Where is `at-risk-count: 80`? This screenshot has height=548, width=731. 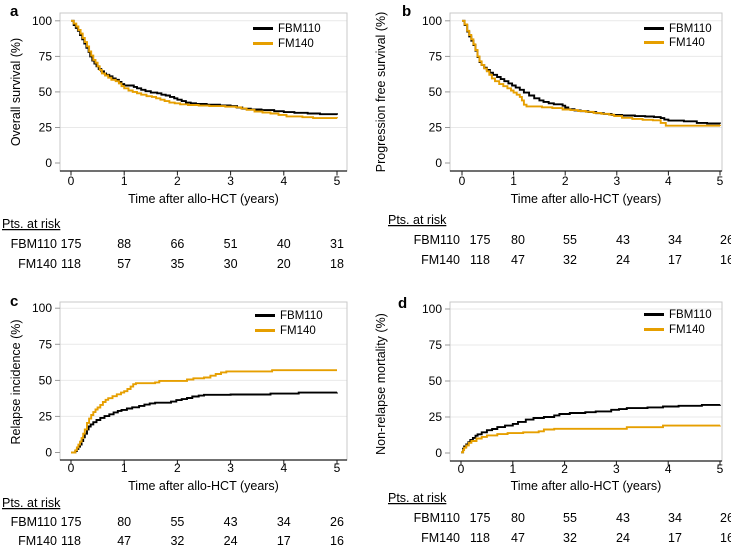 at-risk-count: 80 is located at coordinates (518, 518).